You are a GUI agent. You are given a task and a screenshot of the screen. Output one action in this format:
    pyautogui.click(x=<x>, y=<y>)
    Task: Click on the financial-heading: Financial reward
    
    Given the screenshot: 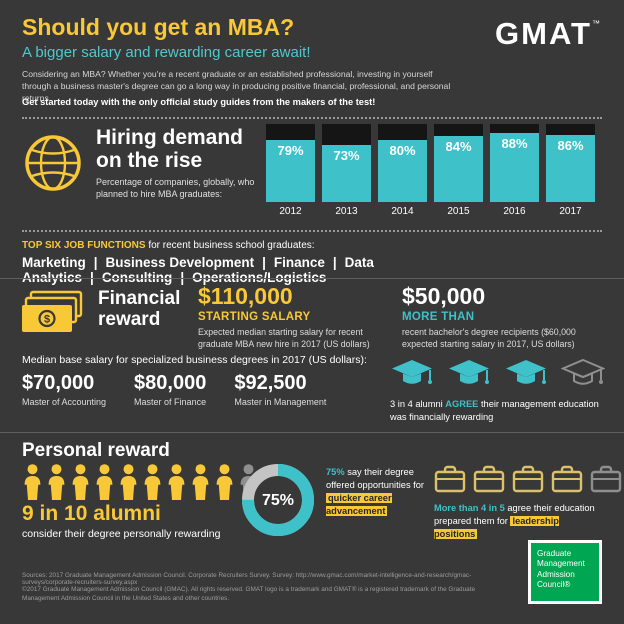 What is the action you would take?
    pyautogui.click(x=139, y=309)
    